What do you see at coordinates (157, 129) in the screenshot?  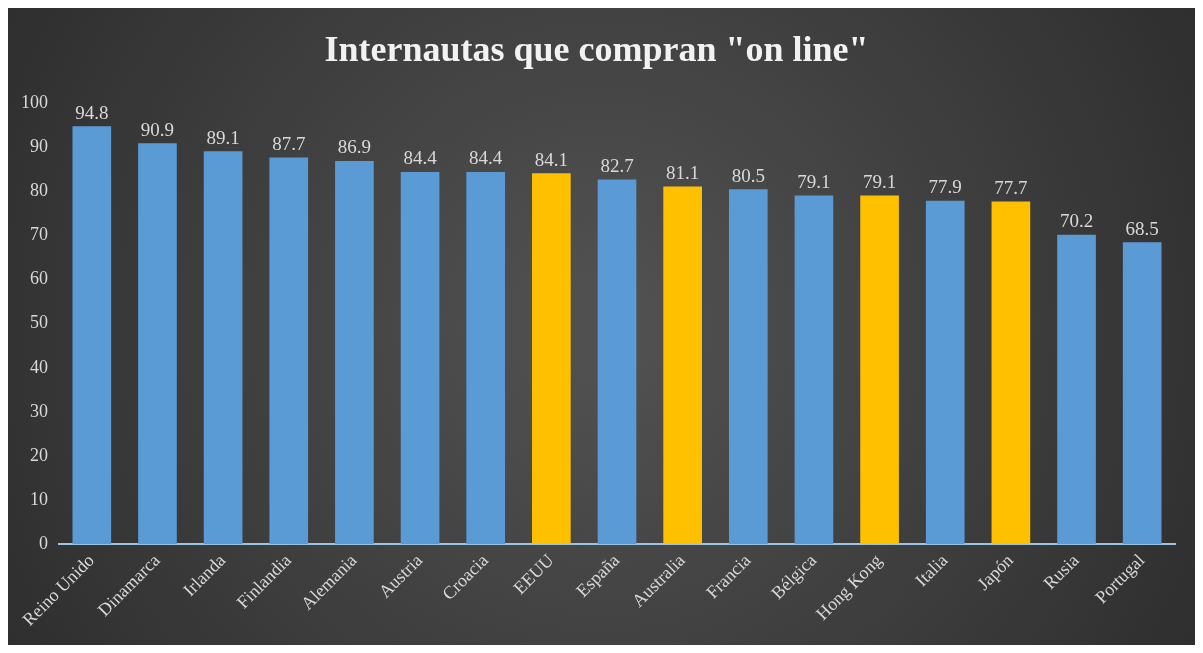 I see `data-label: 90.9` at bounding box center [157, 129].